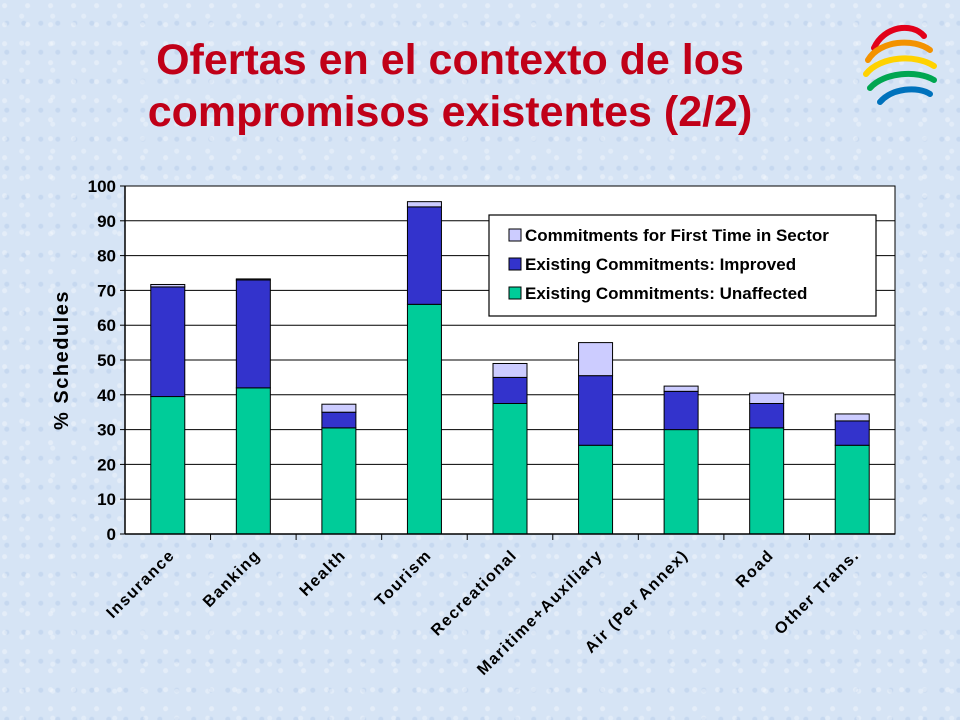 This screenshot has width=960, height=720. Describe the element at coordinates (106, 395) in the screenshot. I see `y-tick-label: 40` at that location.